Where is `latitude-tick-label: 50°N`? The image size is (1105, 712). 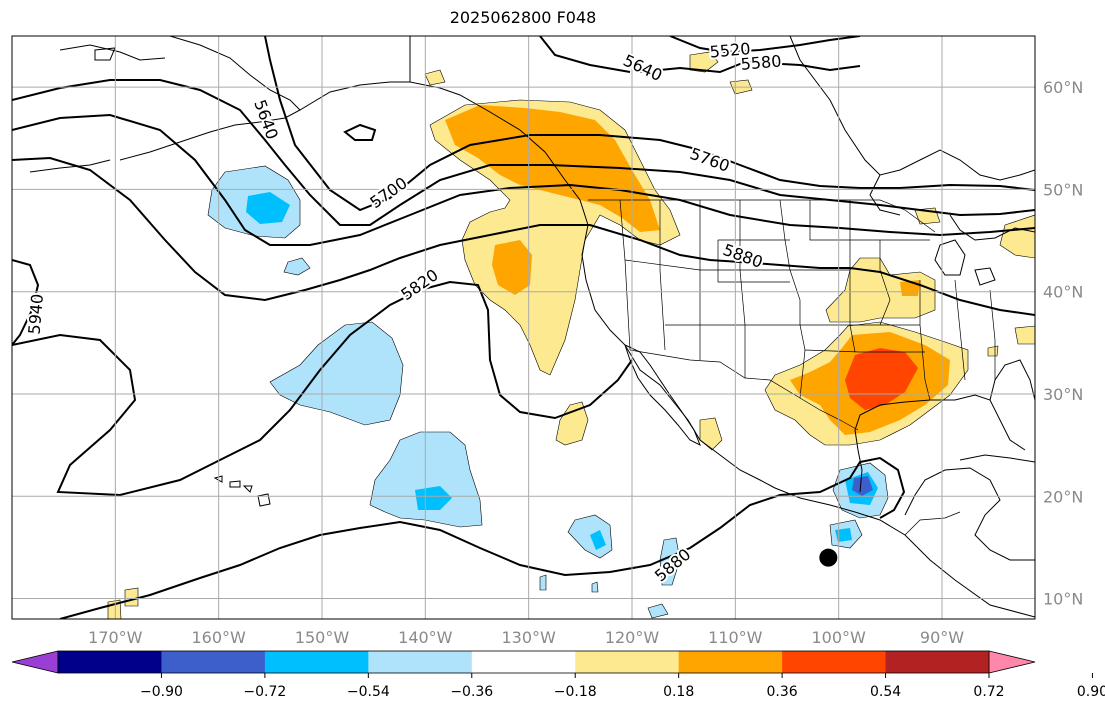 latitude-tick-label: 50°N is located at coordinates (1063, 189).